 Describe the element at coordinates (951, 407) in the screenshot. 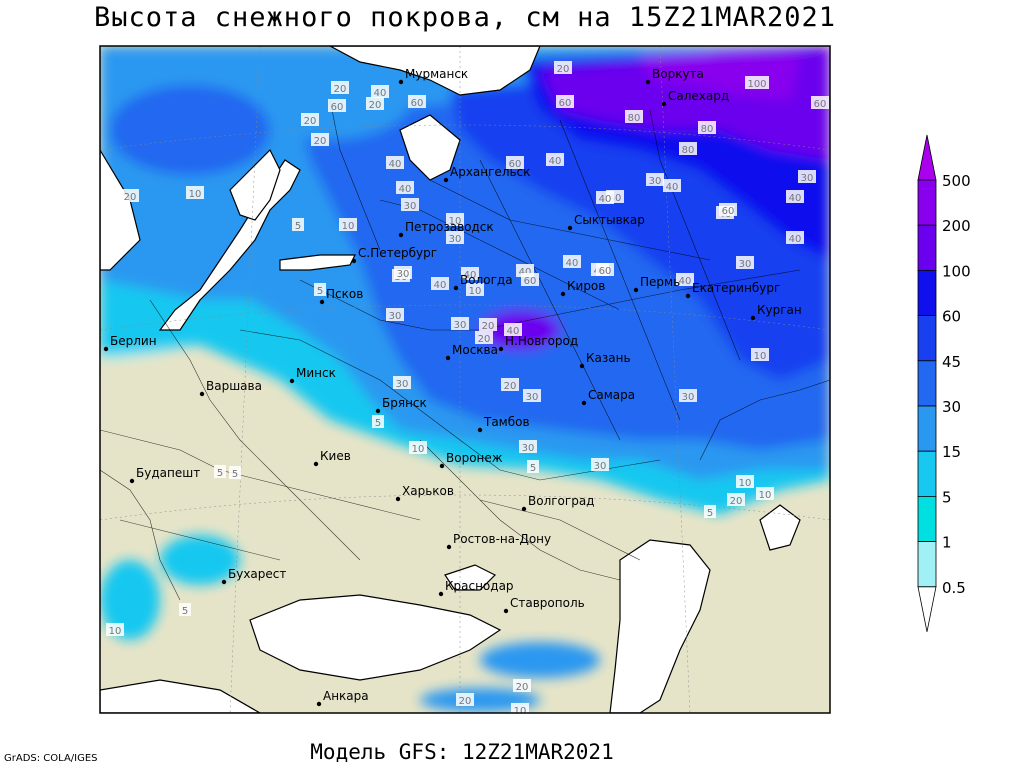

I see `colorbar-label: 30` at that location.